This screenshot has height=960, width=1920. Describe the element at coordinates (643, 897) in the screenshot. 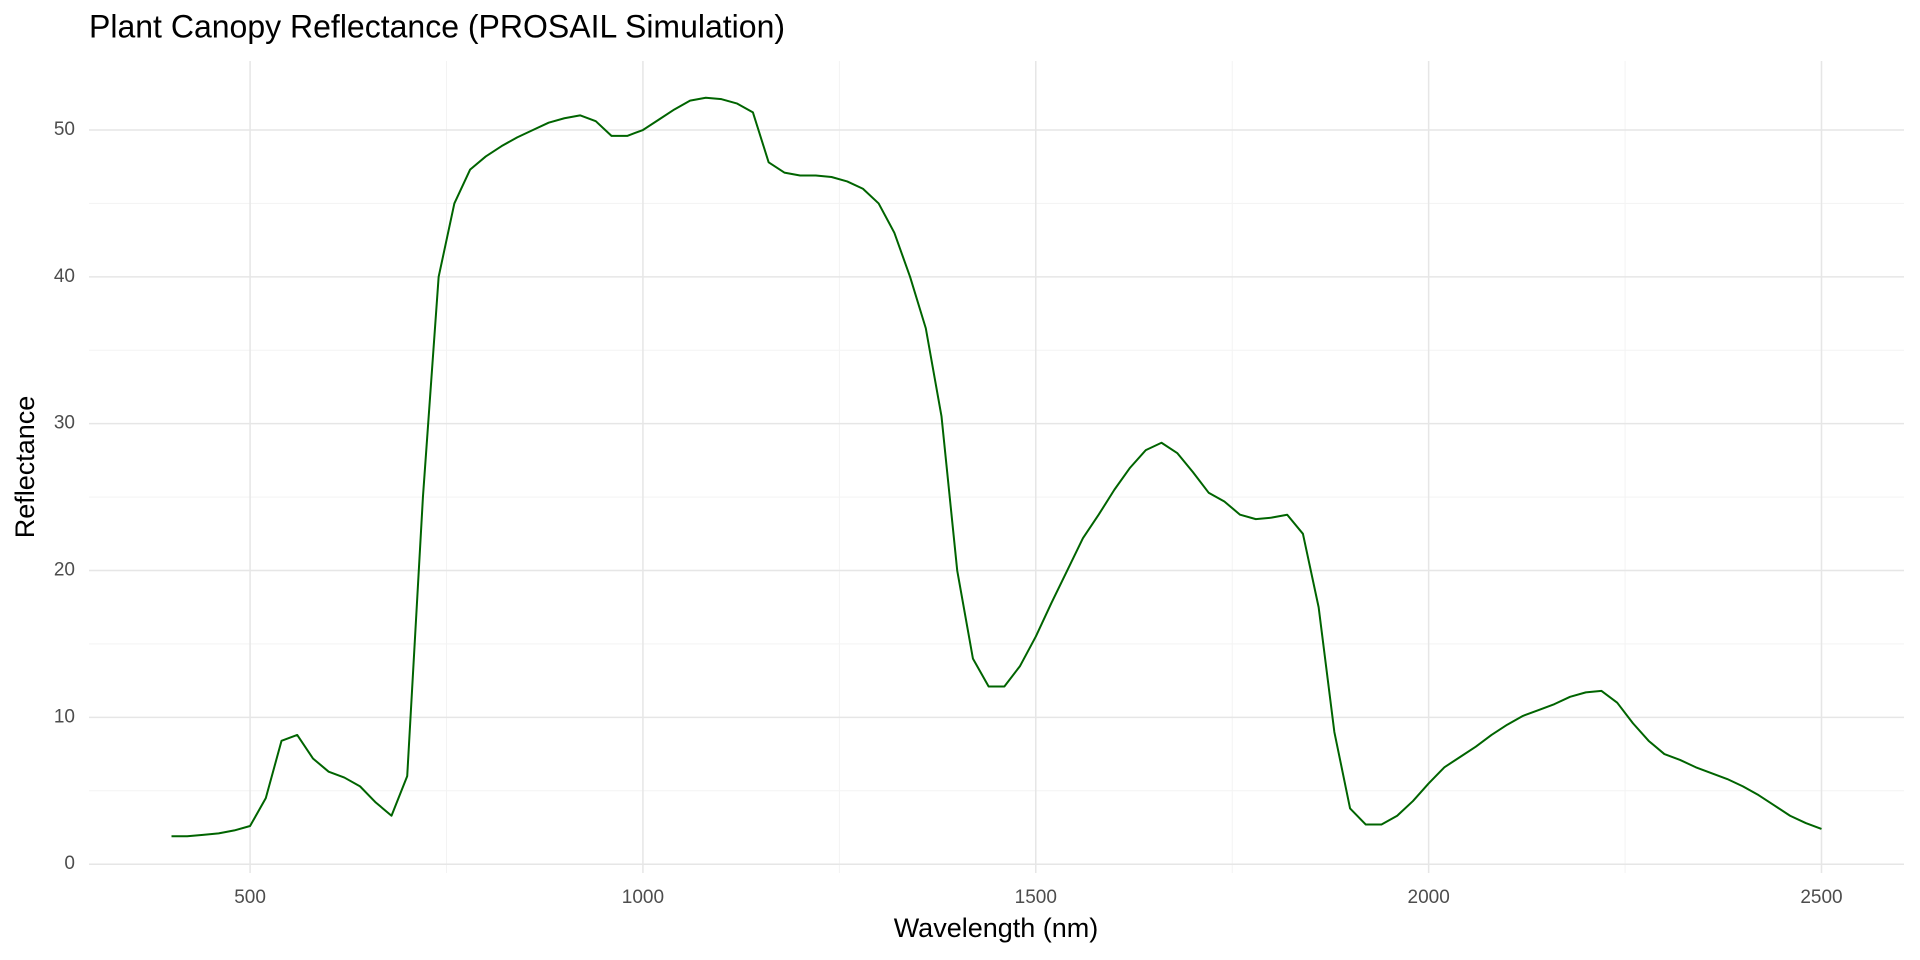

I see `x-tick-label: 1000` at that location.